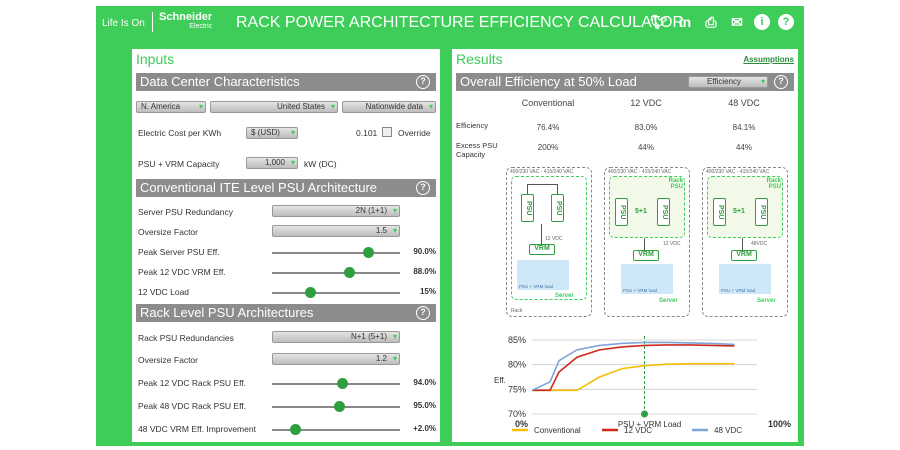 This screenshot has height=450, width=900. What do you see at coordinates (517, 414) in the screenshot?
I see `y-tick-label: 70%` at bounding box center [517, 414].